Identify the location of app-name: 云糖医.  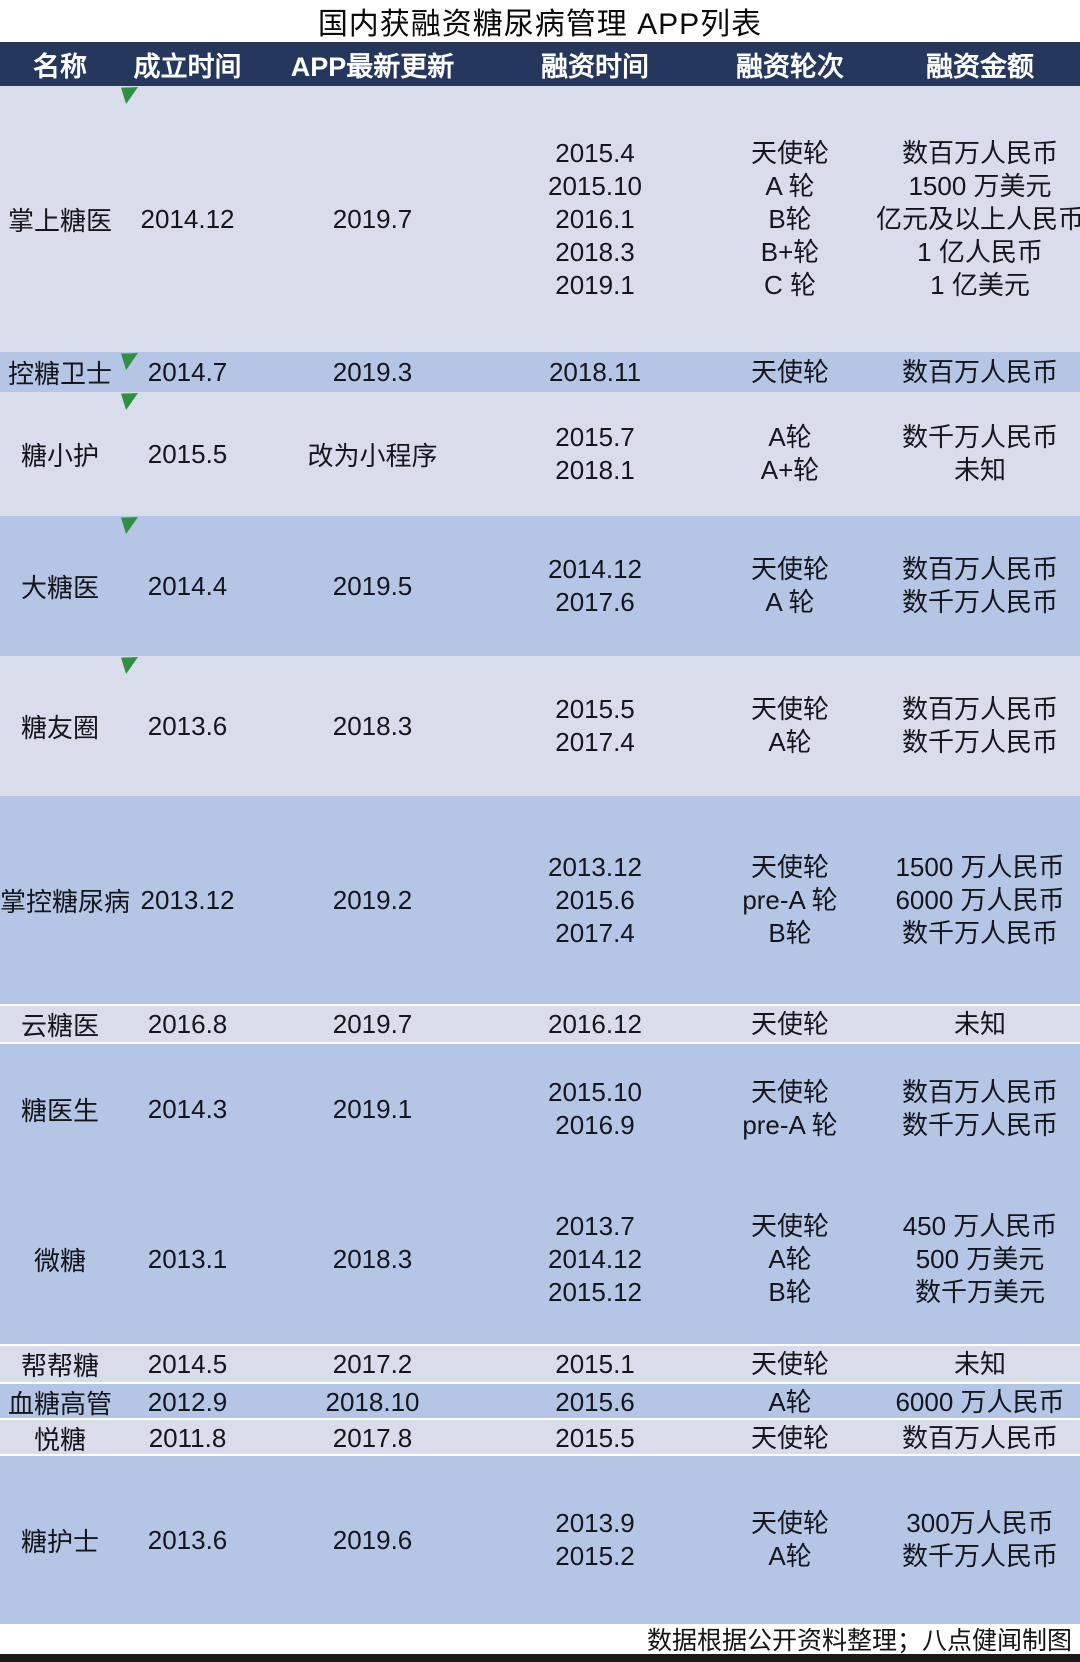
(59, 1026).